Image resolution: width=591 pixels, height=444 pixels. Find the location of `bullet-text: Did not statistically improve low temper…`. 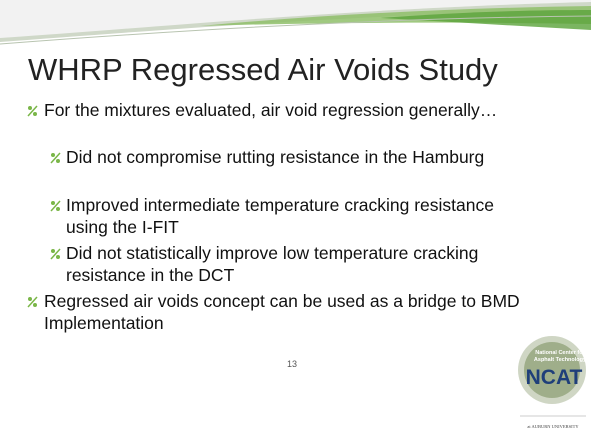

bullet-text: Did not statistically improve low temper… is located at coordinates (272, 264).